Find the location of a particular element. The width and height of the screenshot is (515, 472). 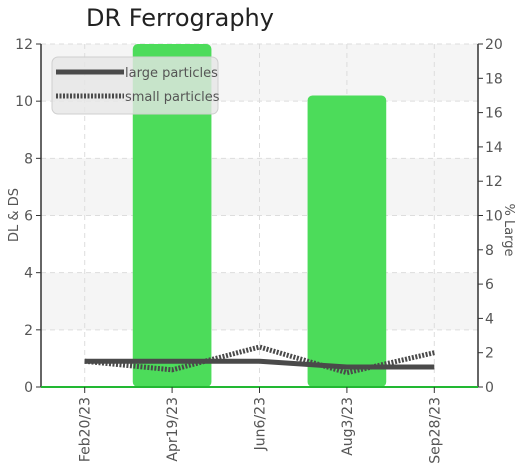

bar-Apr19/23 is located at coordinates (172, 215).